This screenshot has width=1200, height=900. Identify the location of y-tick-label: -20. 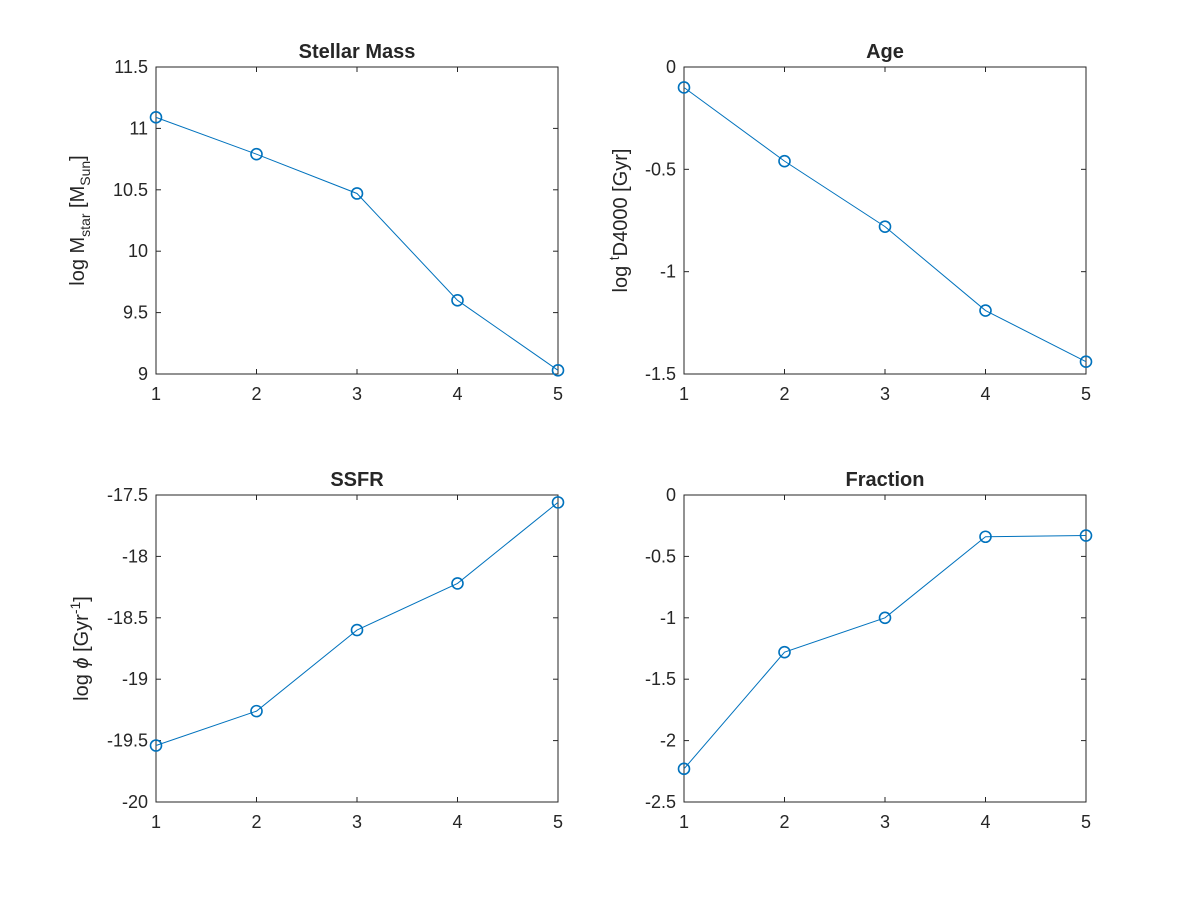
(135, 802).